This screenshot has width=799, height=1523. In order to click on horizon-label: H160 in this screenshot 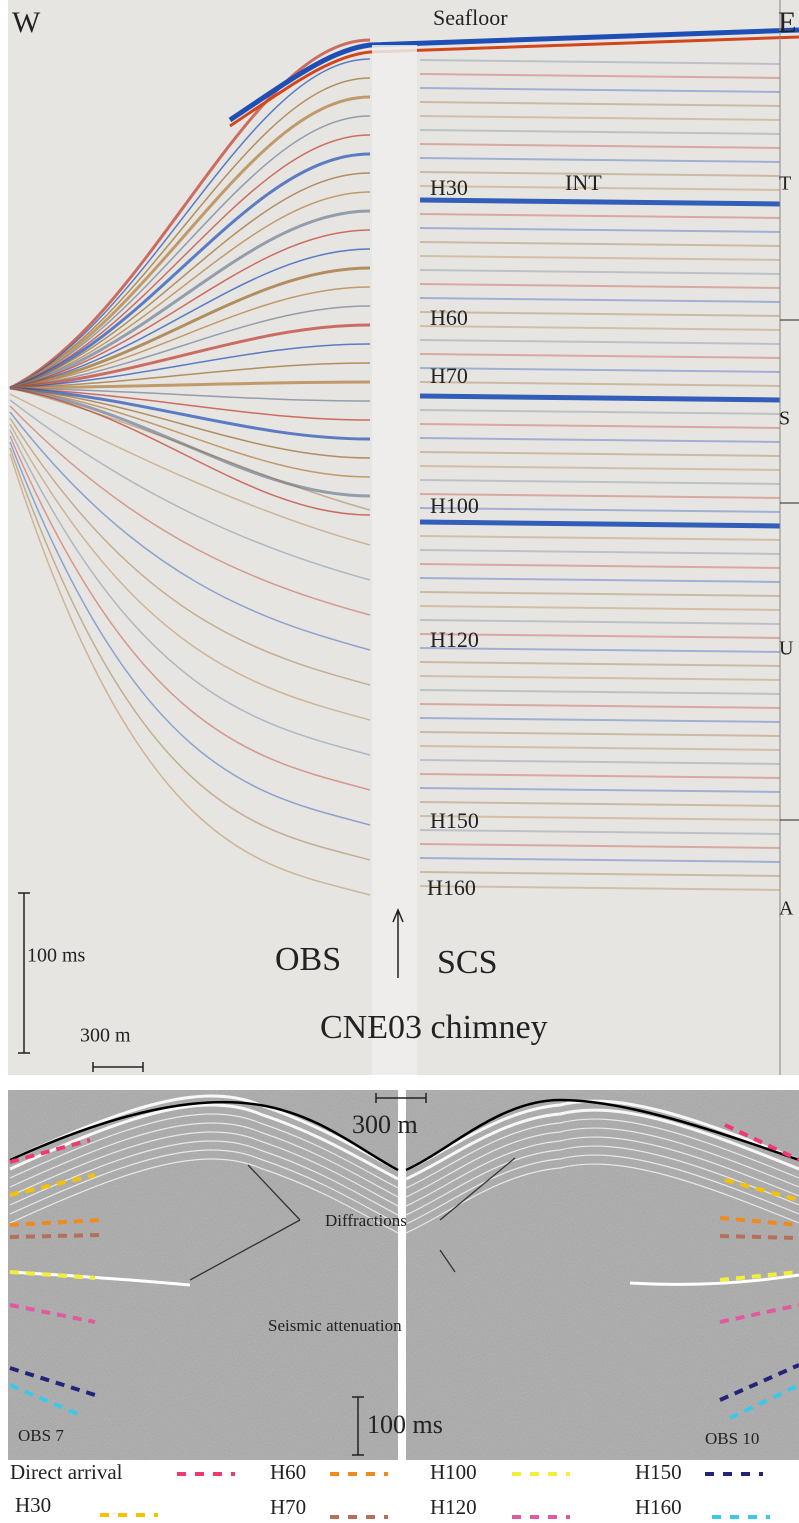, I will do `click(451, 887)`.